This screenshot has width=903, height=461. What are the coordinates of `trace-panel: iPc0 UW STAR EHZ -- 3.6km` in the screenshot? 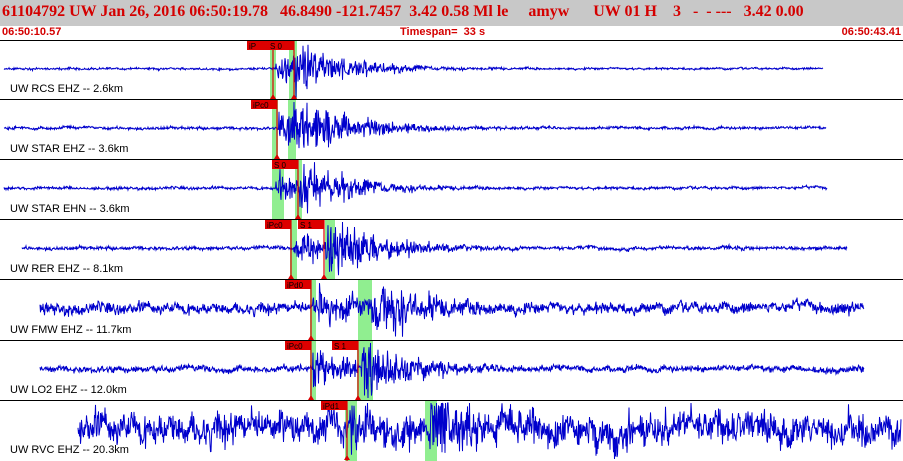 It's located at (451, 129).